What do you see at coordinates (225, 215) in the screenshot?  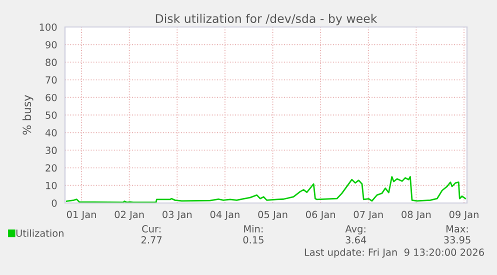 I see `x-tick-label: 04 Jan` at bounding box center [225, 215].